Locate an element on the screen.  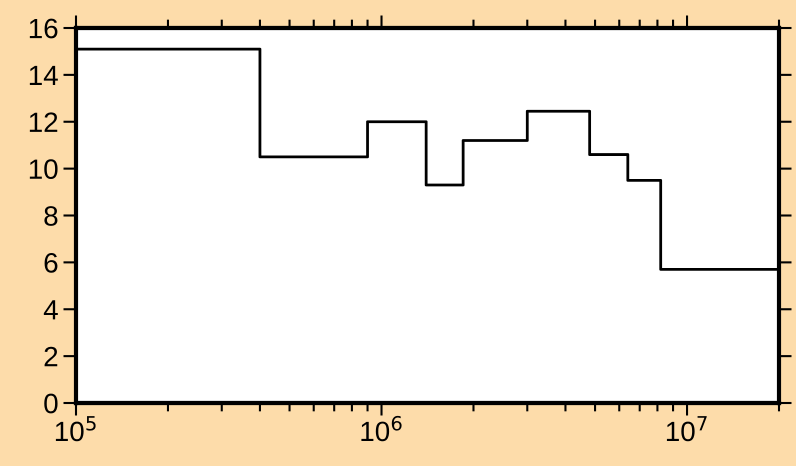
y-tick-label: 14 is located at coordinates (44, 75).